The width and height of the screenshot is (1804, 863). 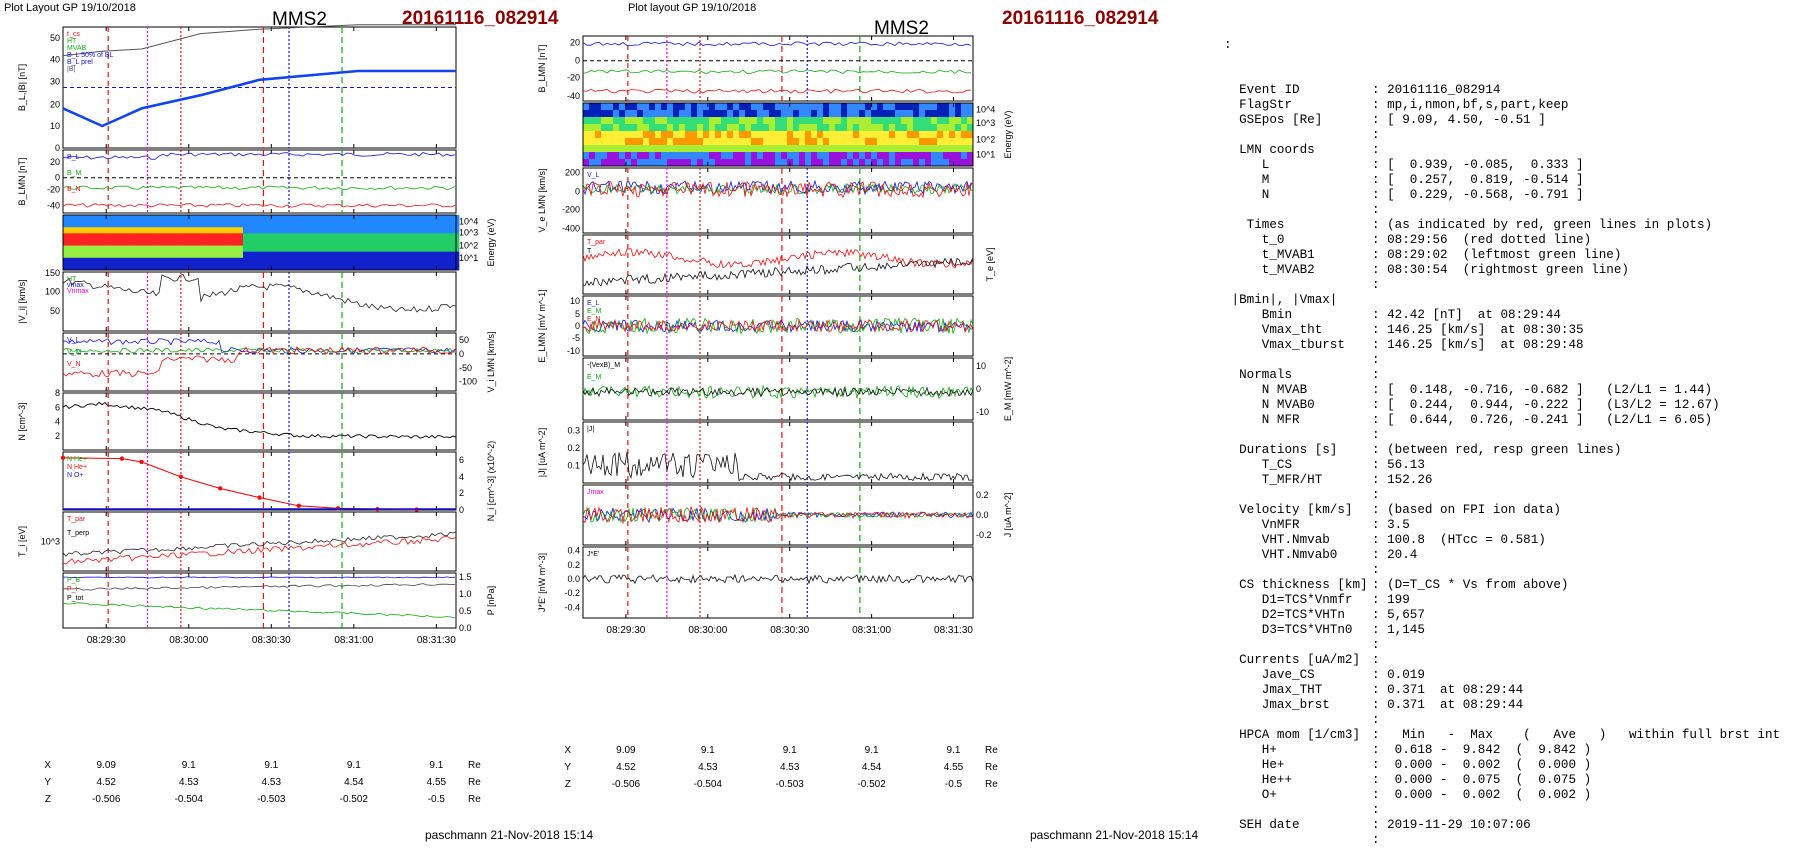 I want to click on info-value: : 20161116_082914, so click(x=1436, y=90).